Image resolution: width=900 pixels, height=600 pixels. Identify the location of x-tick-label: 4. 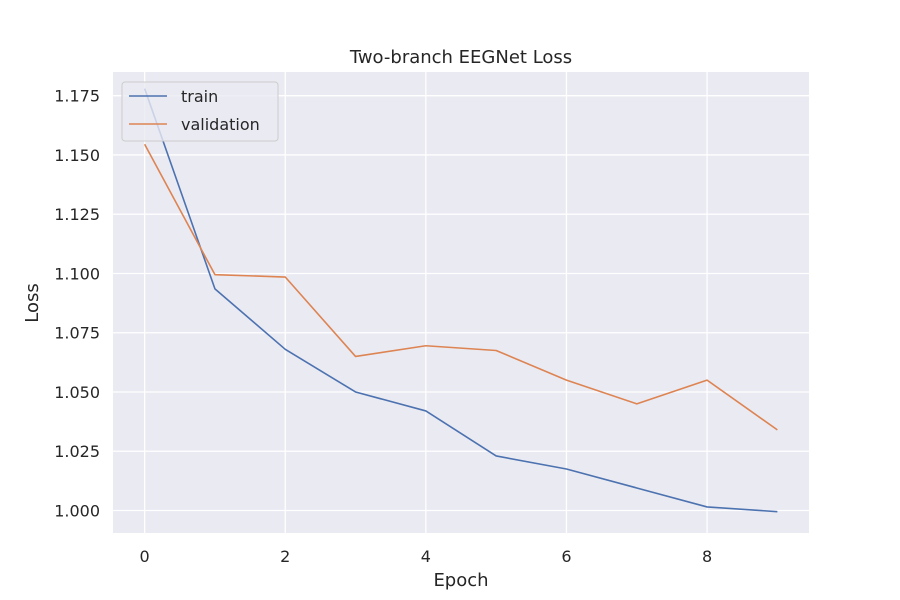
(426, 556).